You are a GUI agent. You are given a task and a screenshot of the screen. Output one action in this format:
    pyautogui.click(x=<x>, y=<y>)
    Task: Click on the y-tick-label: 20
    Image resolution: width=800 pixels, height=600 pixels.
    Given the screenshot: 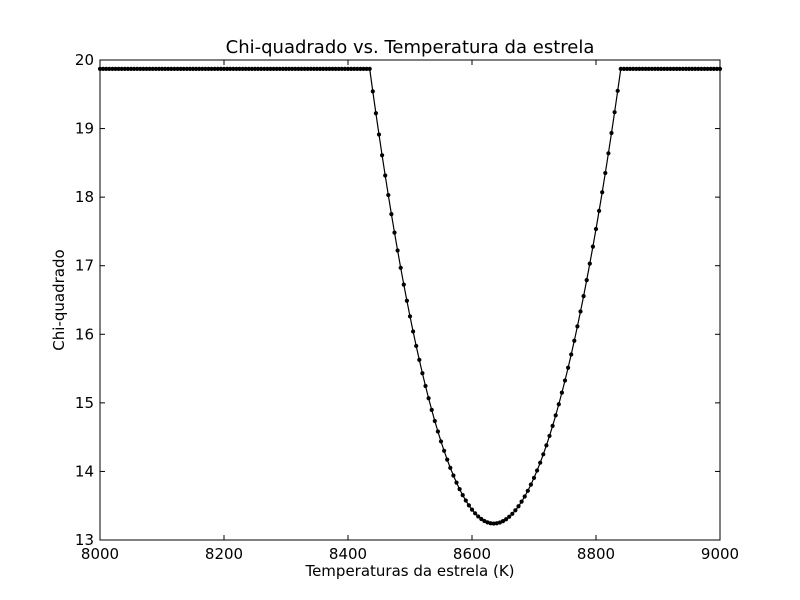 What is the action you would take?
    pyautogui.click(x=84, y=60)
    